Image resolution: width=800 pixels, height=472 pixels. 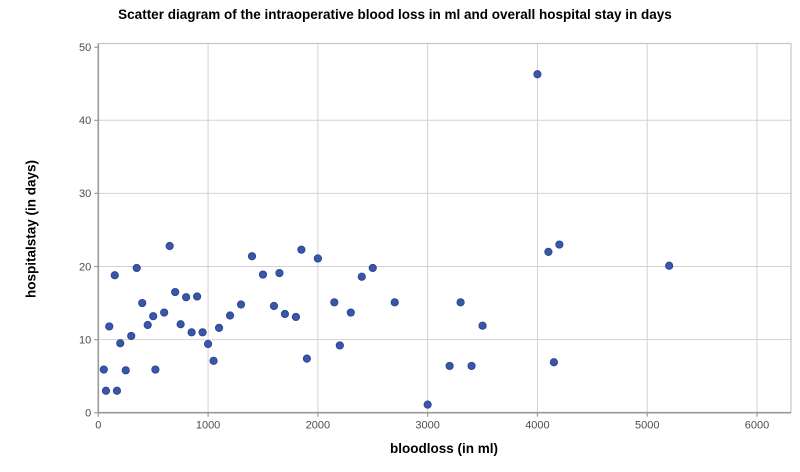 What do you see at coordinates (85, 267) in the screenshot?
I see `y-tick-label: 20` at bounding box center [85, 267].